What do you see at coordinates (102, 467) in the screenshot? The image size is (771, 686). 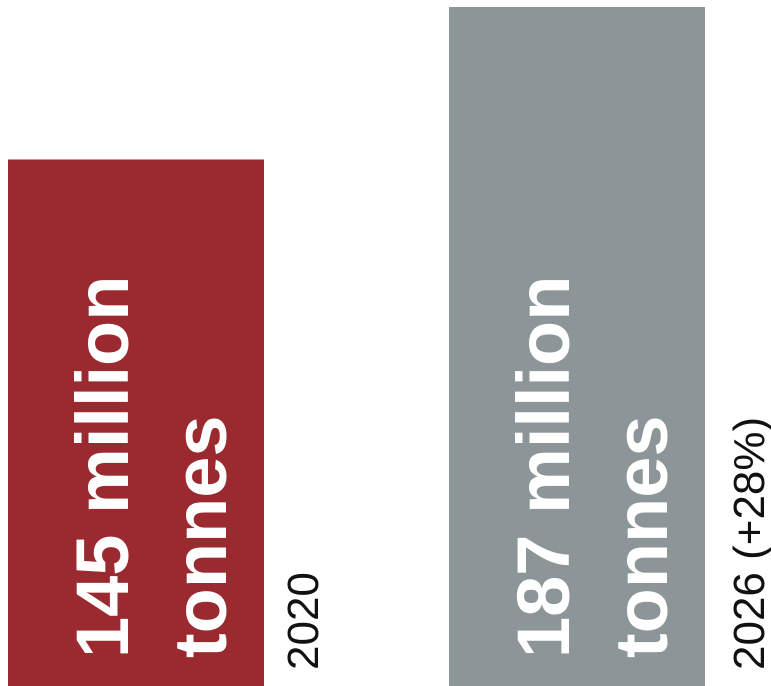 I see `bar-1-value-label-line-1: 145 million` at bounding box center [102, 467].